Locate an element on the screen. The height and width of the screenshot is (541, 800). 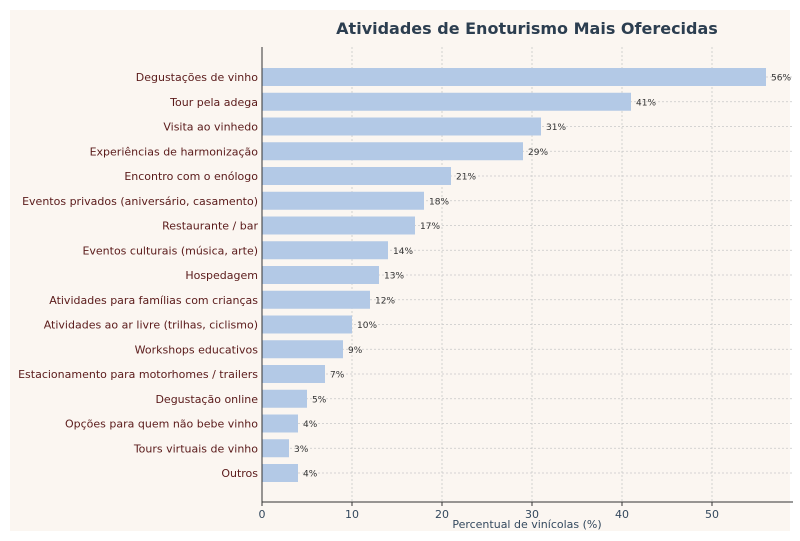
value-label: 10% is located at coordinates (367, 326).